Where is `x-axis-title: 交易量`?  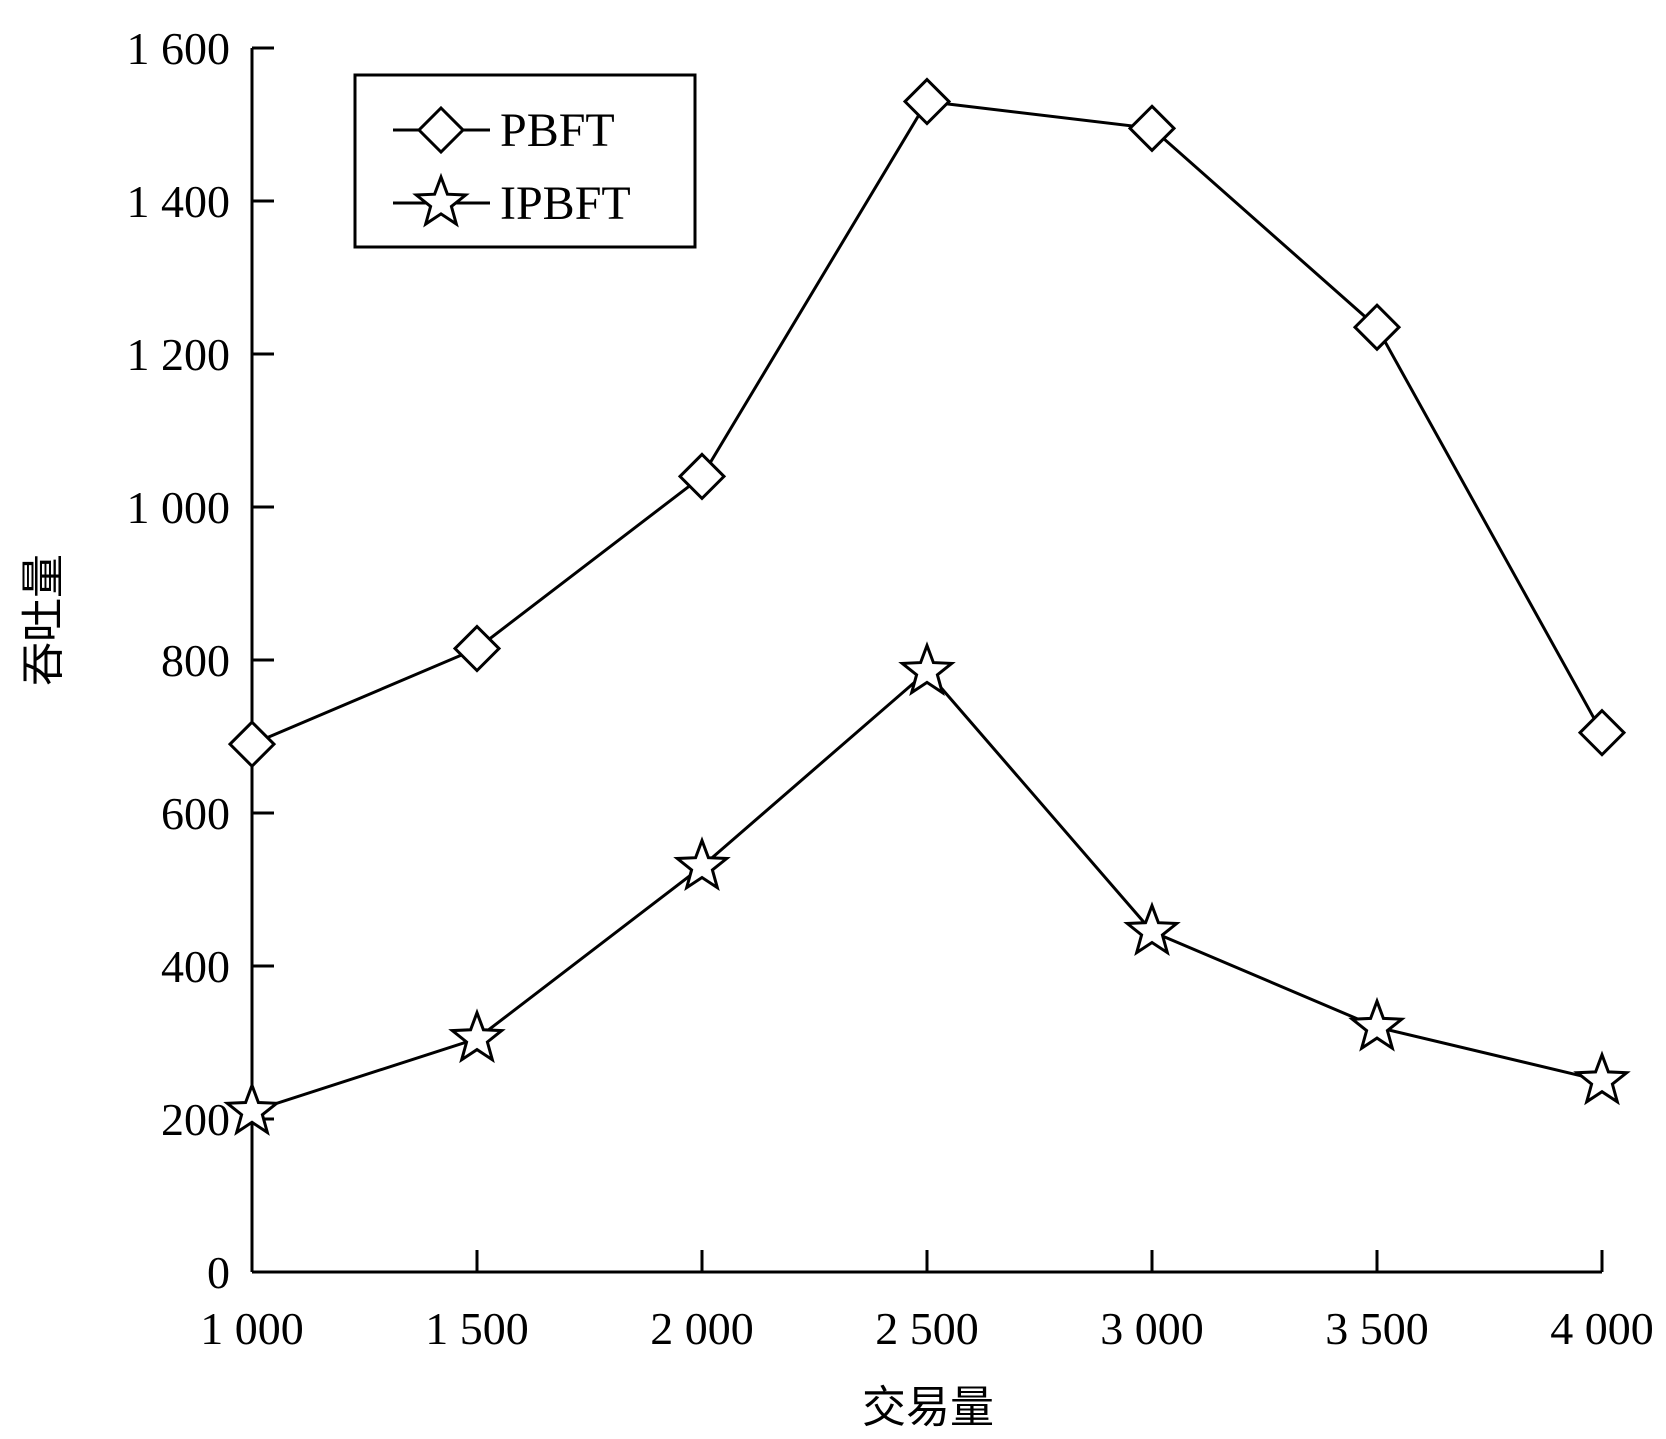
x-axis-title: 交易量 is located at coordinates (928, 1407).